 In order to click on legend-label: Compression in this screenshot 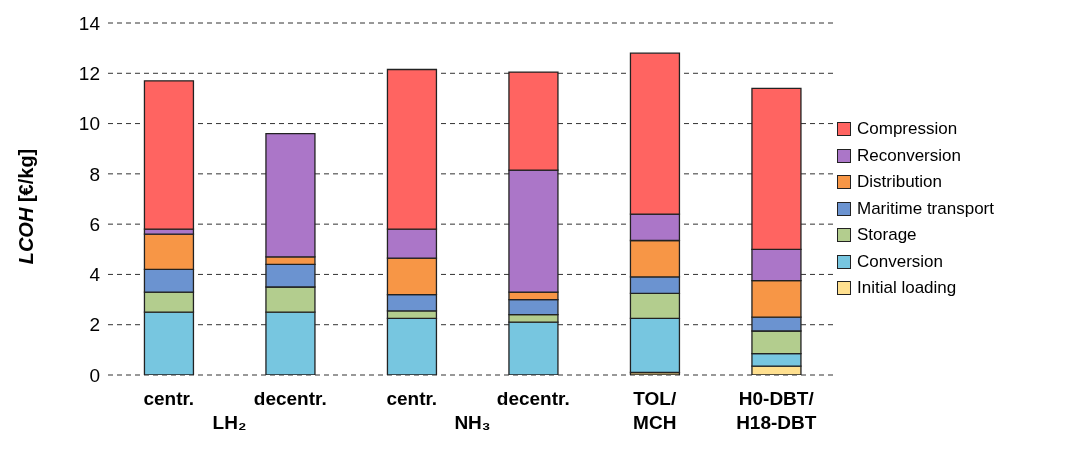, I will do `click(907, 129)`.